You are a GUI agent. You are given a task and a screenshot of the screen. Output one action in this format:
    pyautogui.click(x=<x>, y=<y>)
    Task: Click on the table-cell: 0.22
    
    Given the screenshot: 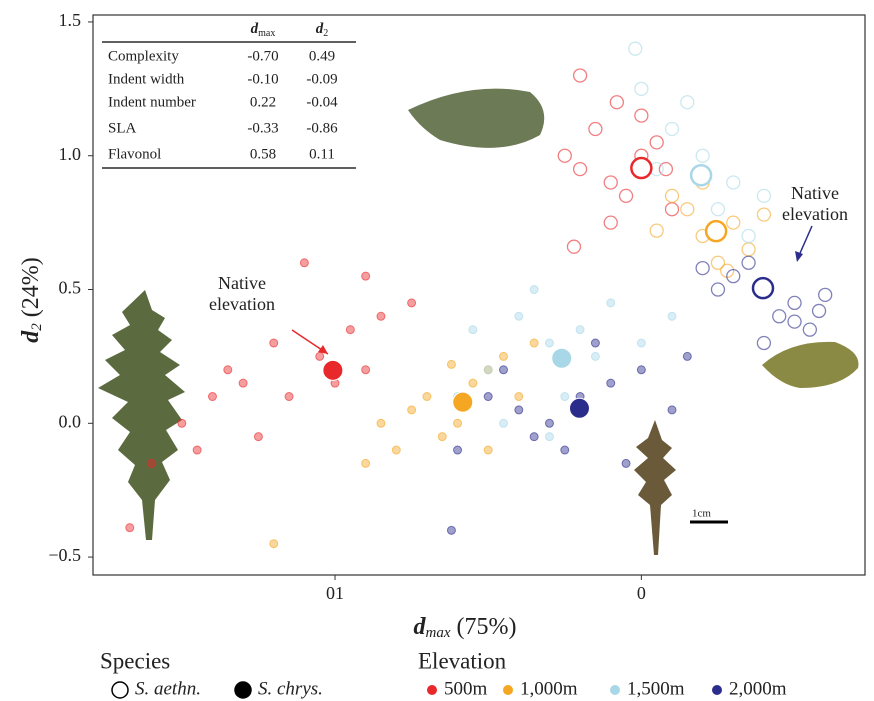 What is the action you would take?
    pyautogui.click(x=263, y=102)
    